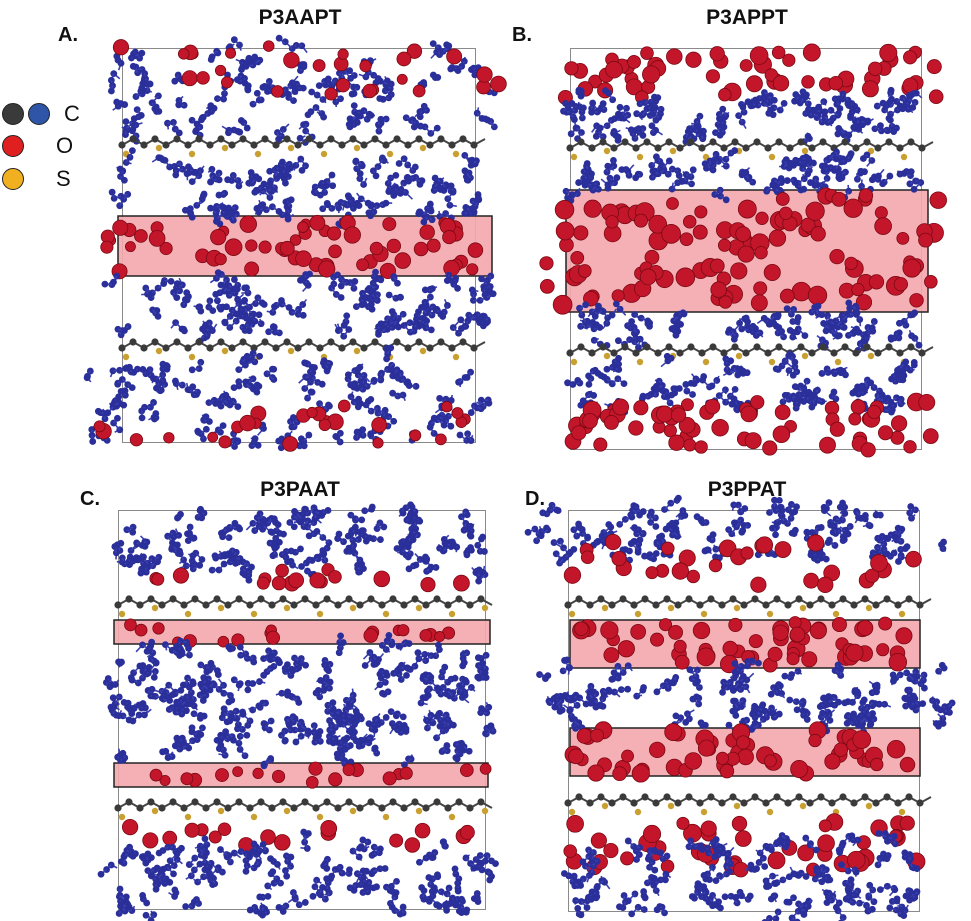  Describe the element at coordinates (747, 17) in the screenshot. I see `panel-b-title: P3APPT` at that location.